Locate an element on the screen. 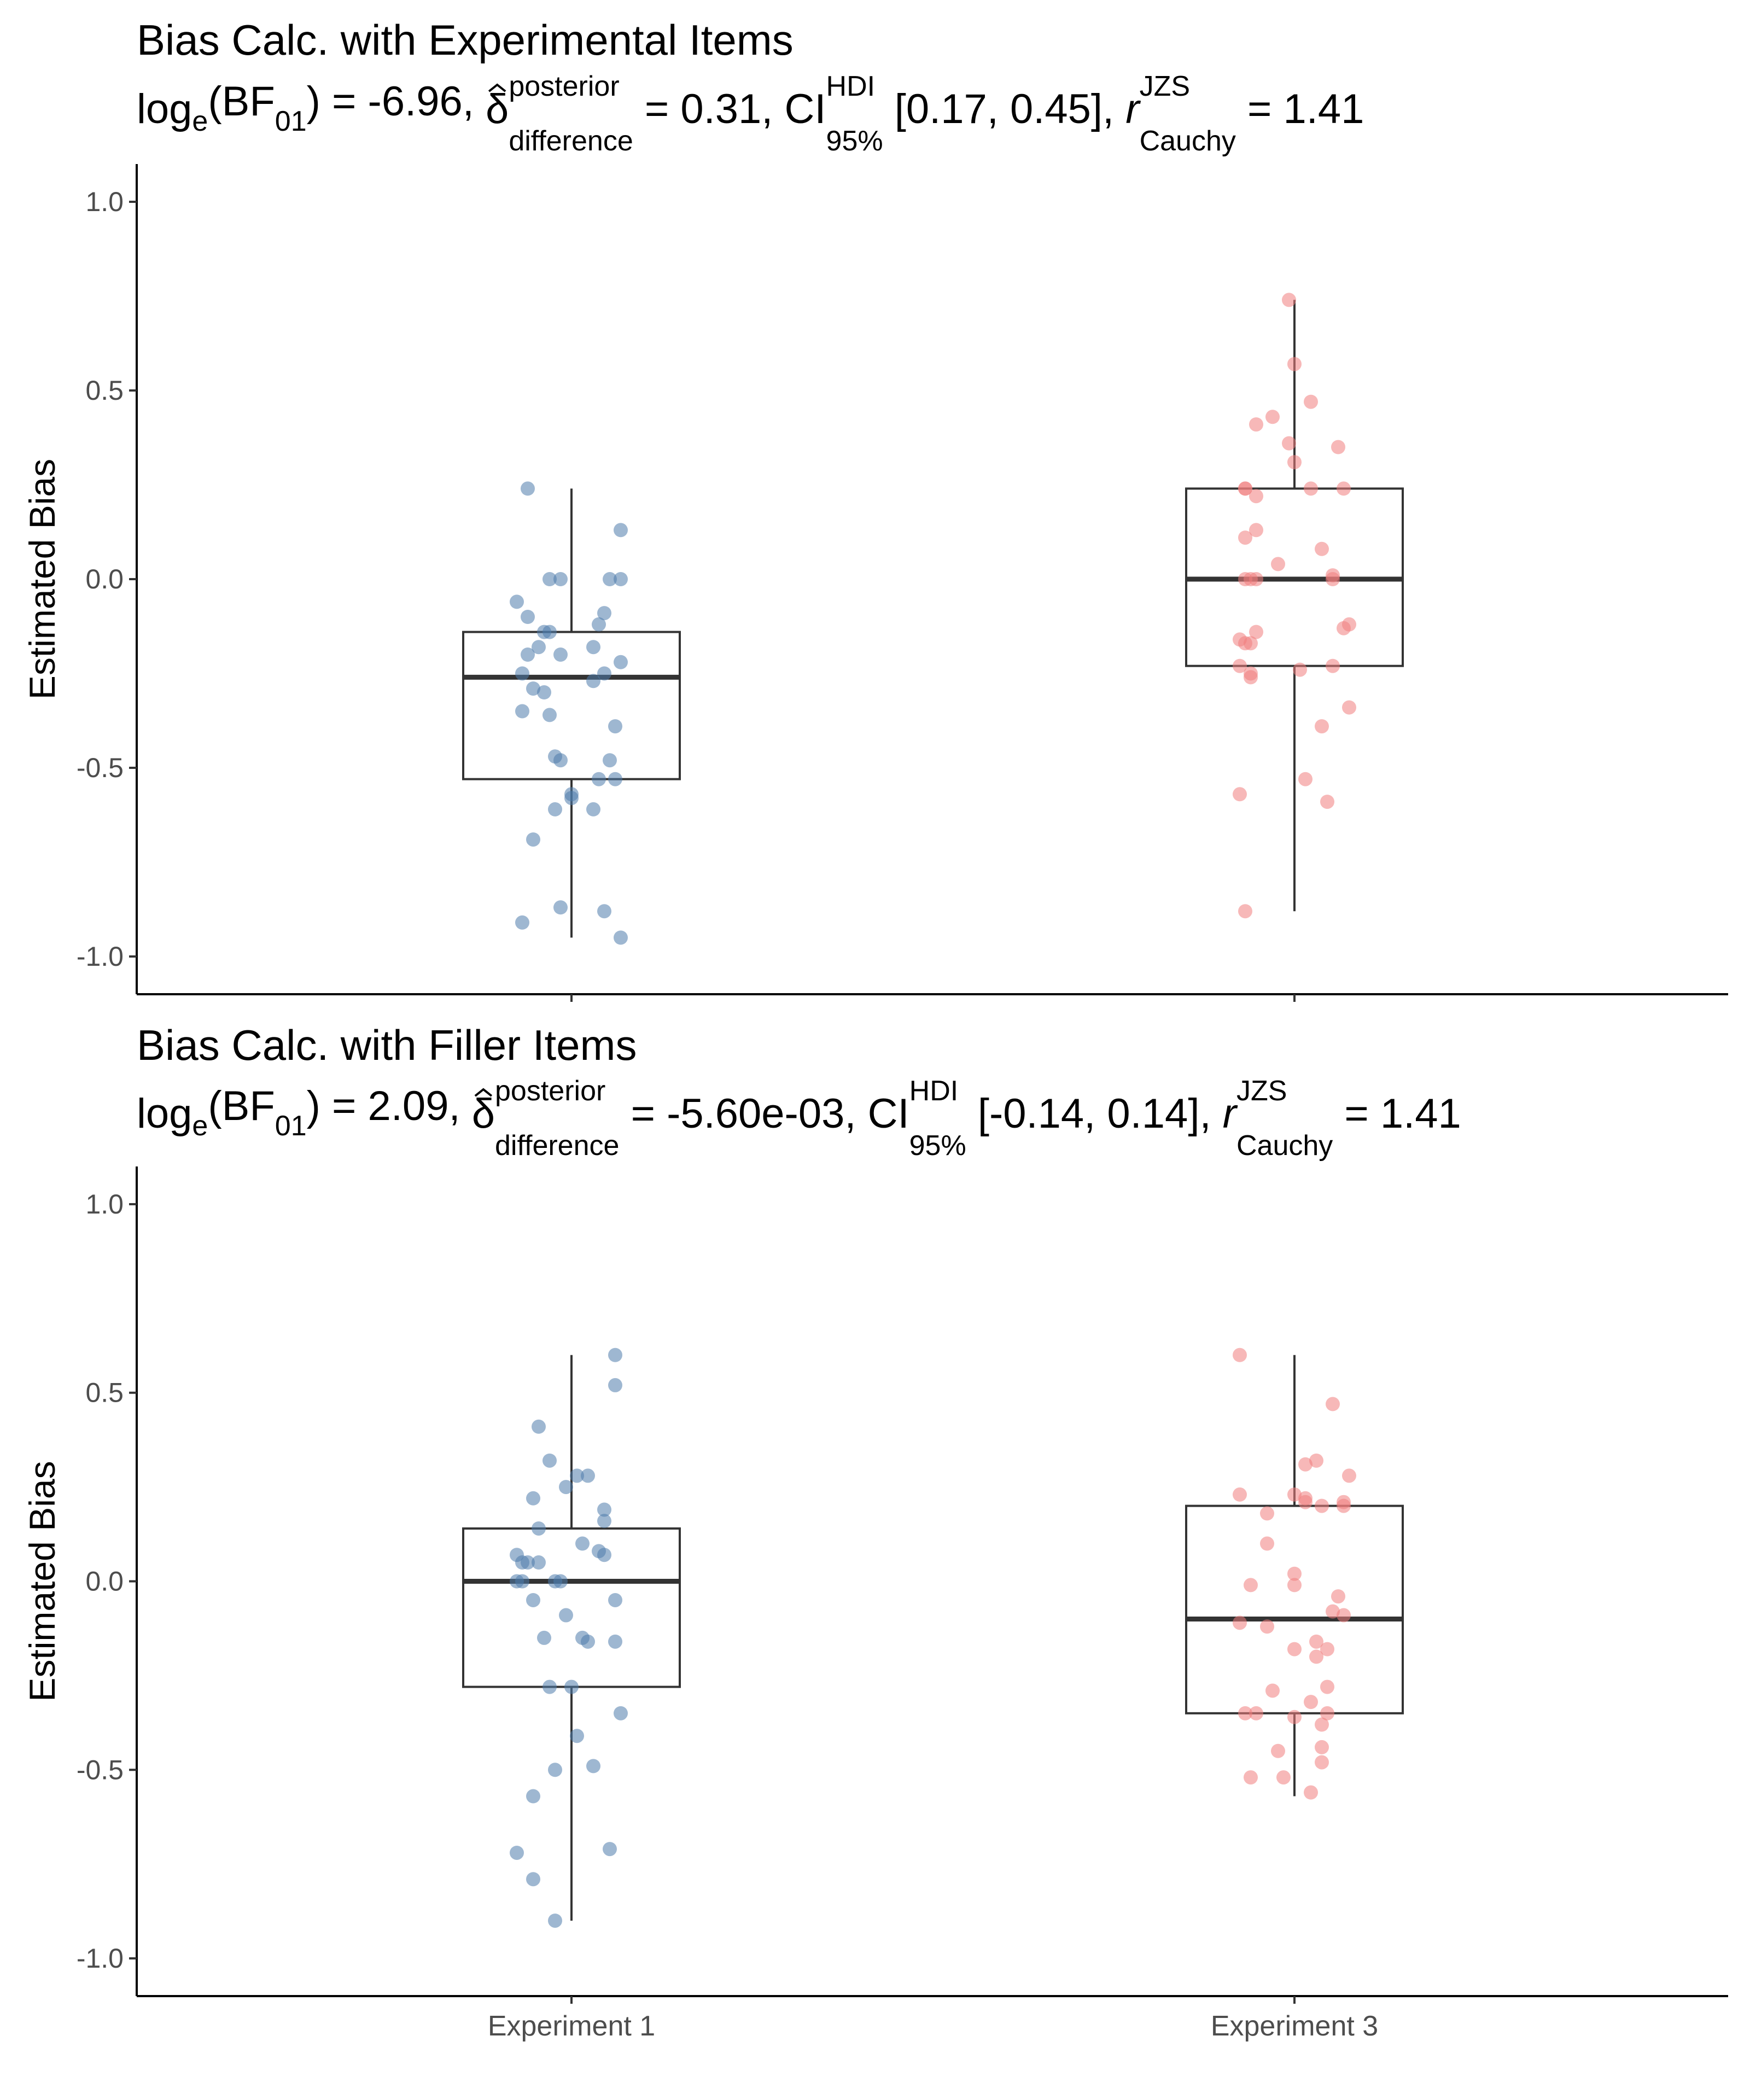  subtitle-log-label: log is located at coordinates (164, 1113).